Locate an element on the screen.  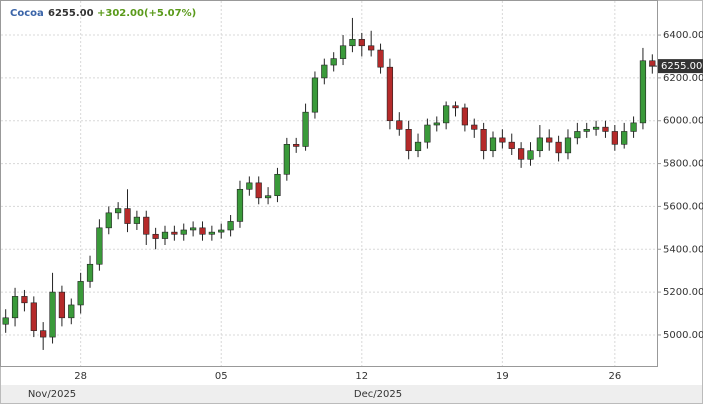
last-price: 6255.00 is located at coordinates (71, 13).